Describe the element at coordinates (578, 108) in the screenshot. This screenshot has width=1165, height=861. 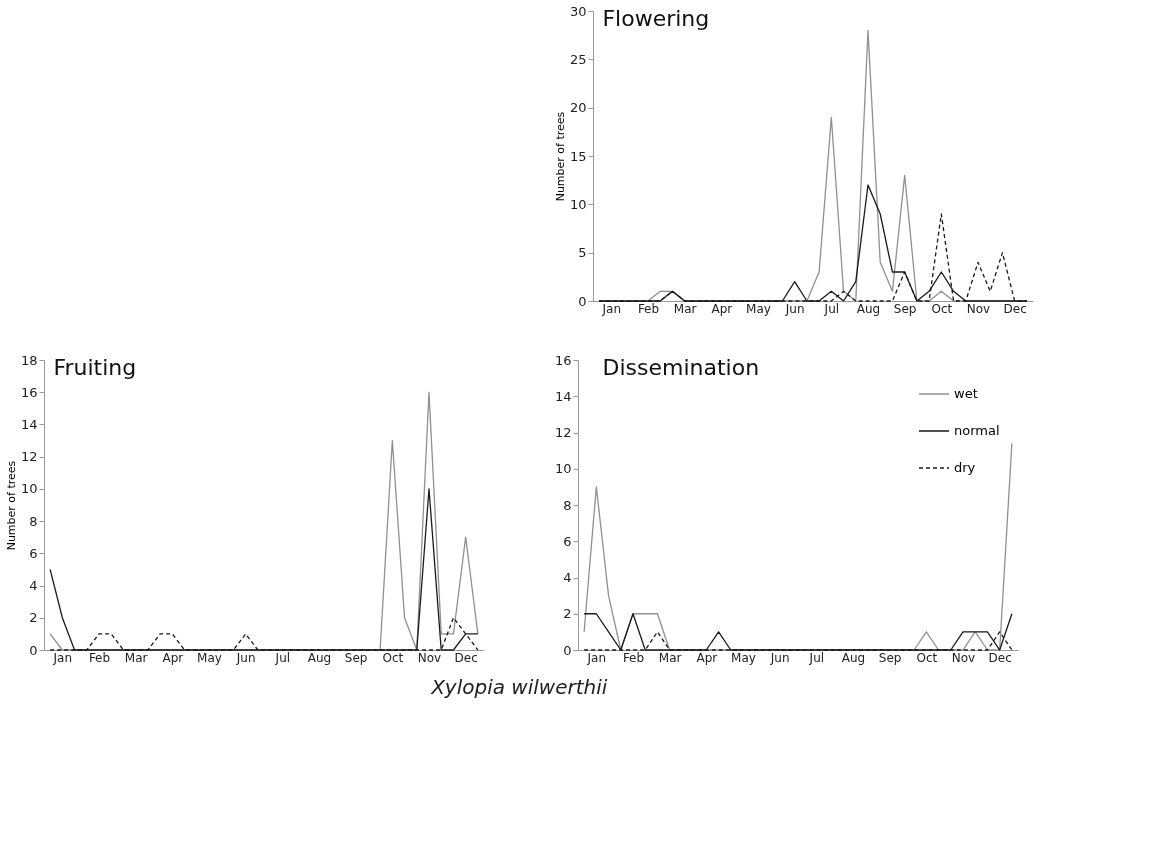
I see `y-tick-label: 20` at that location.